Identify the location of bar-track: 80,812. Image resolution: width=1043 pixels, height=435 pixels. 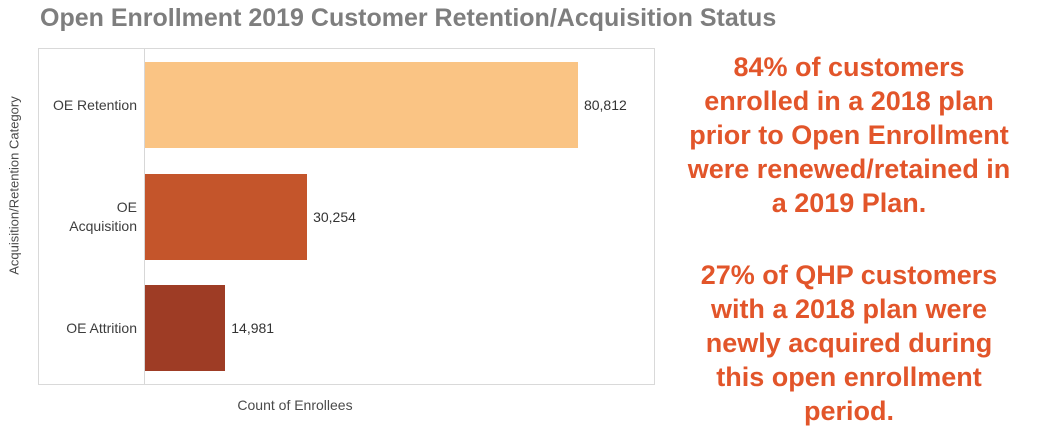
(399, 105).